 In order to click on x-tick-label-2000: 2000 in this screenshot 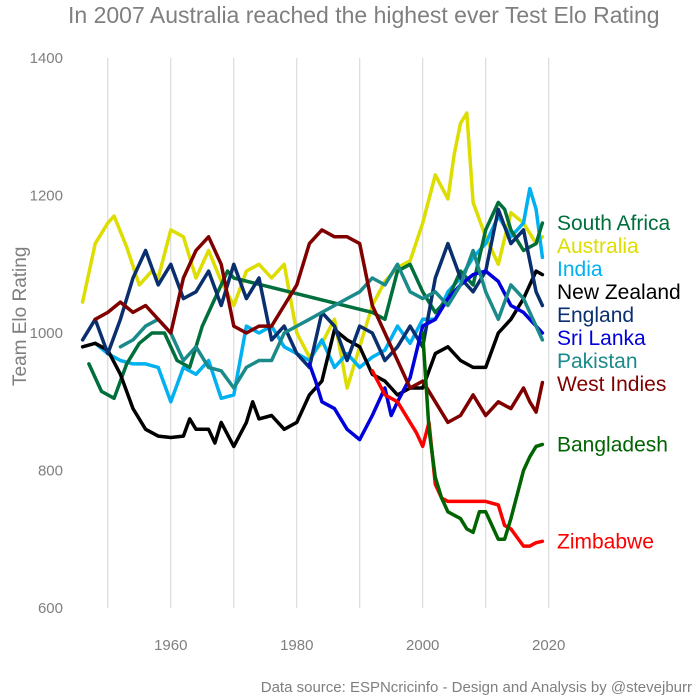, I will do `click(422, 645)`.